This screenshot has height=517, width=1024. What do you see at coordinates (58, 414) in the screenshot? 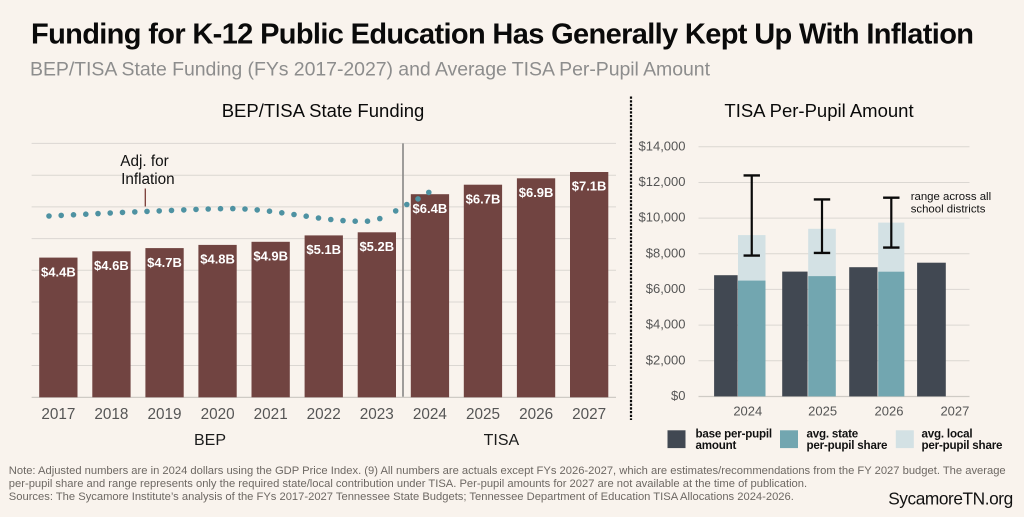
I see `svg-text: 2017` at bounding box center [58, 414].